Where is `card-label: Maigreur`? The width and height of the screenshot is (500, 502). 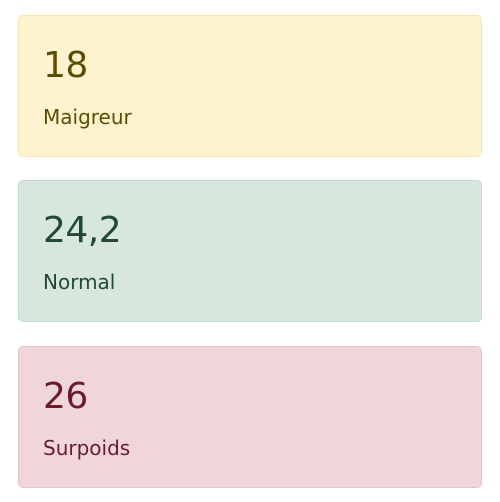 card-label: Maigreur is located at coordinates (87, 117).